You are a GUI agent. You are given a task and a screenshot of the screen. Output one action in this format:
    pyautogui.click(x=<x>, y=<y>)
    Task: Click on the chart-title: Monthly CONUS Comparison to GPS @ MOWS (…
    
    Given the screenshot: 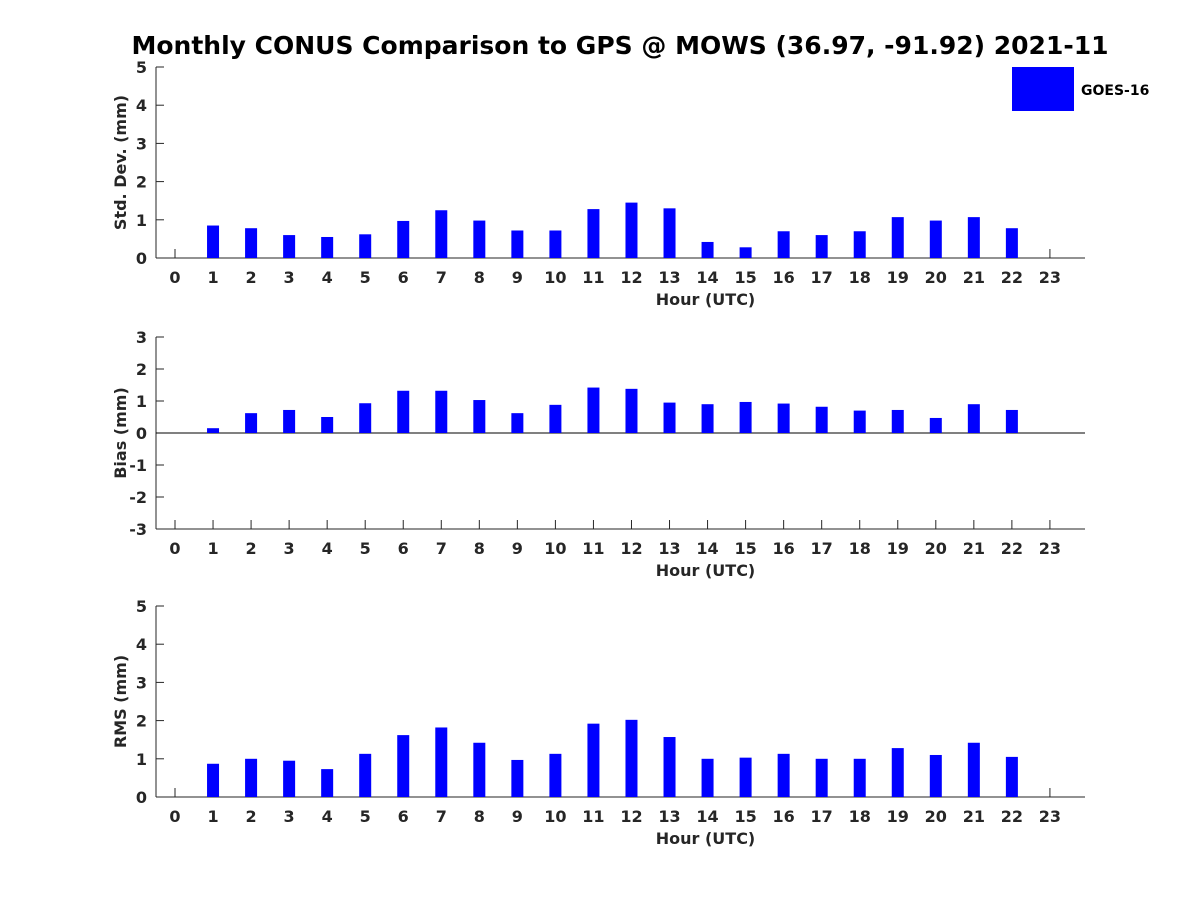 What is the action you would take?
    pyautogui.click(x=619, y=45)
    